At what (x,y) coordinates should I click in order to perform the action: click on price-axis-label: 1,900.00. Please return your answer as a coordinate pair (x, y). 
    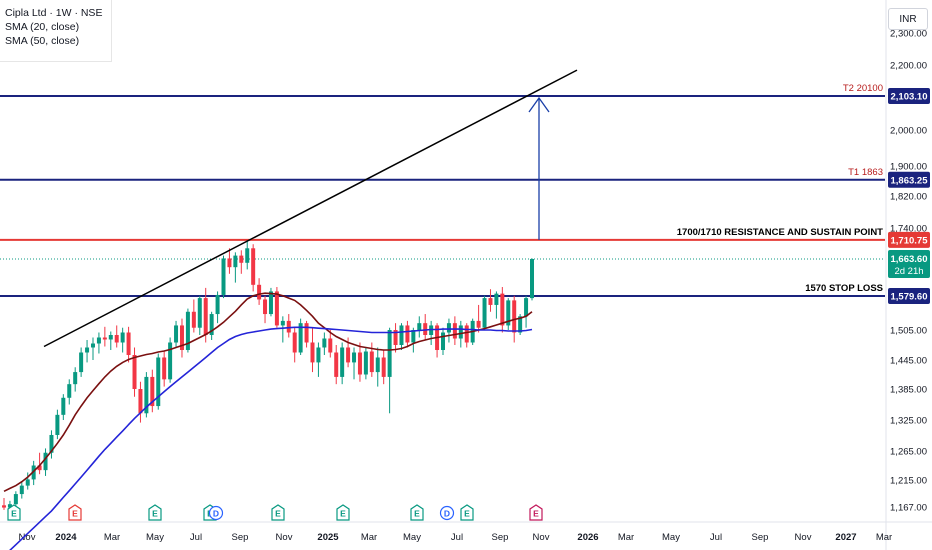
    Looking at the image, I should click on (908, 167).